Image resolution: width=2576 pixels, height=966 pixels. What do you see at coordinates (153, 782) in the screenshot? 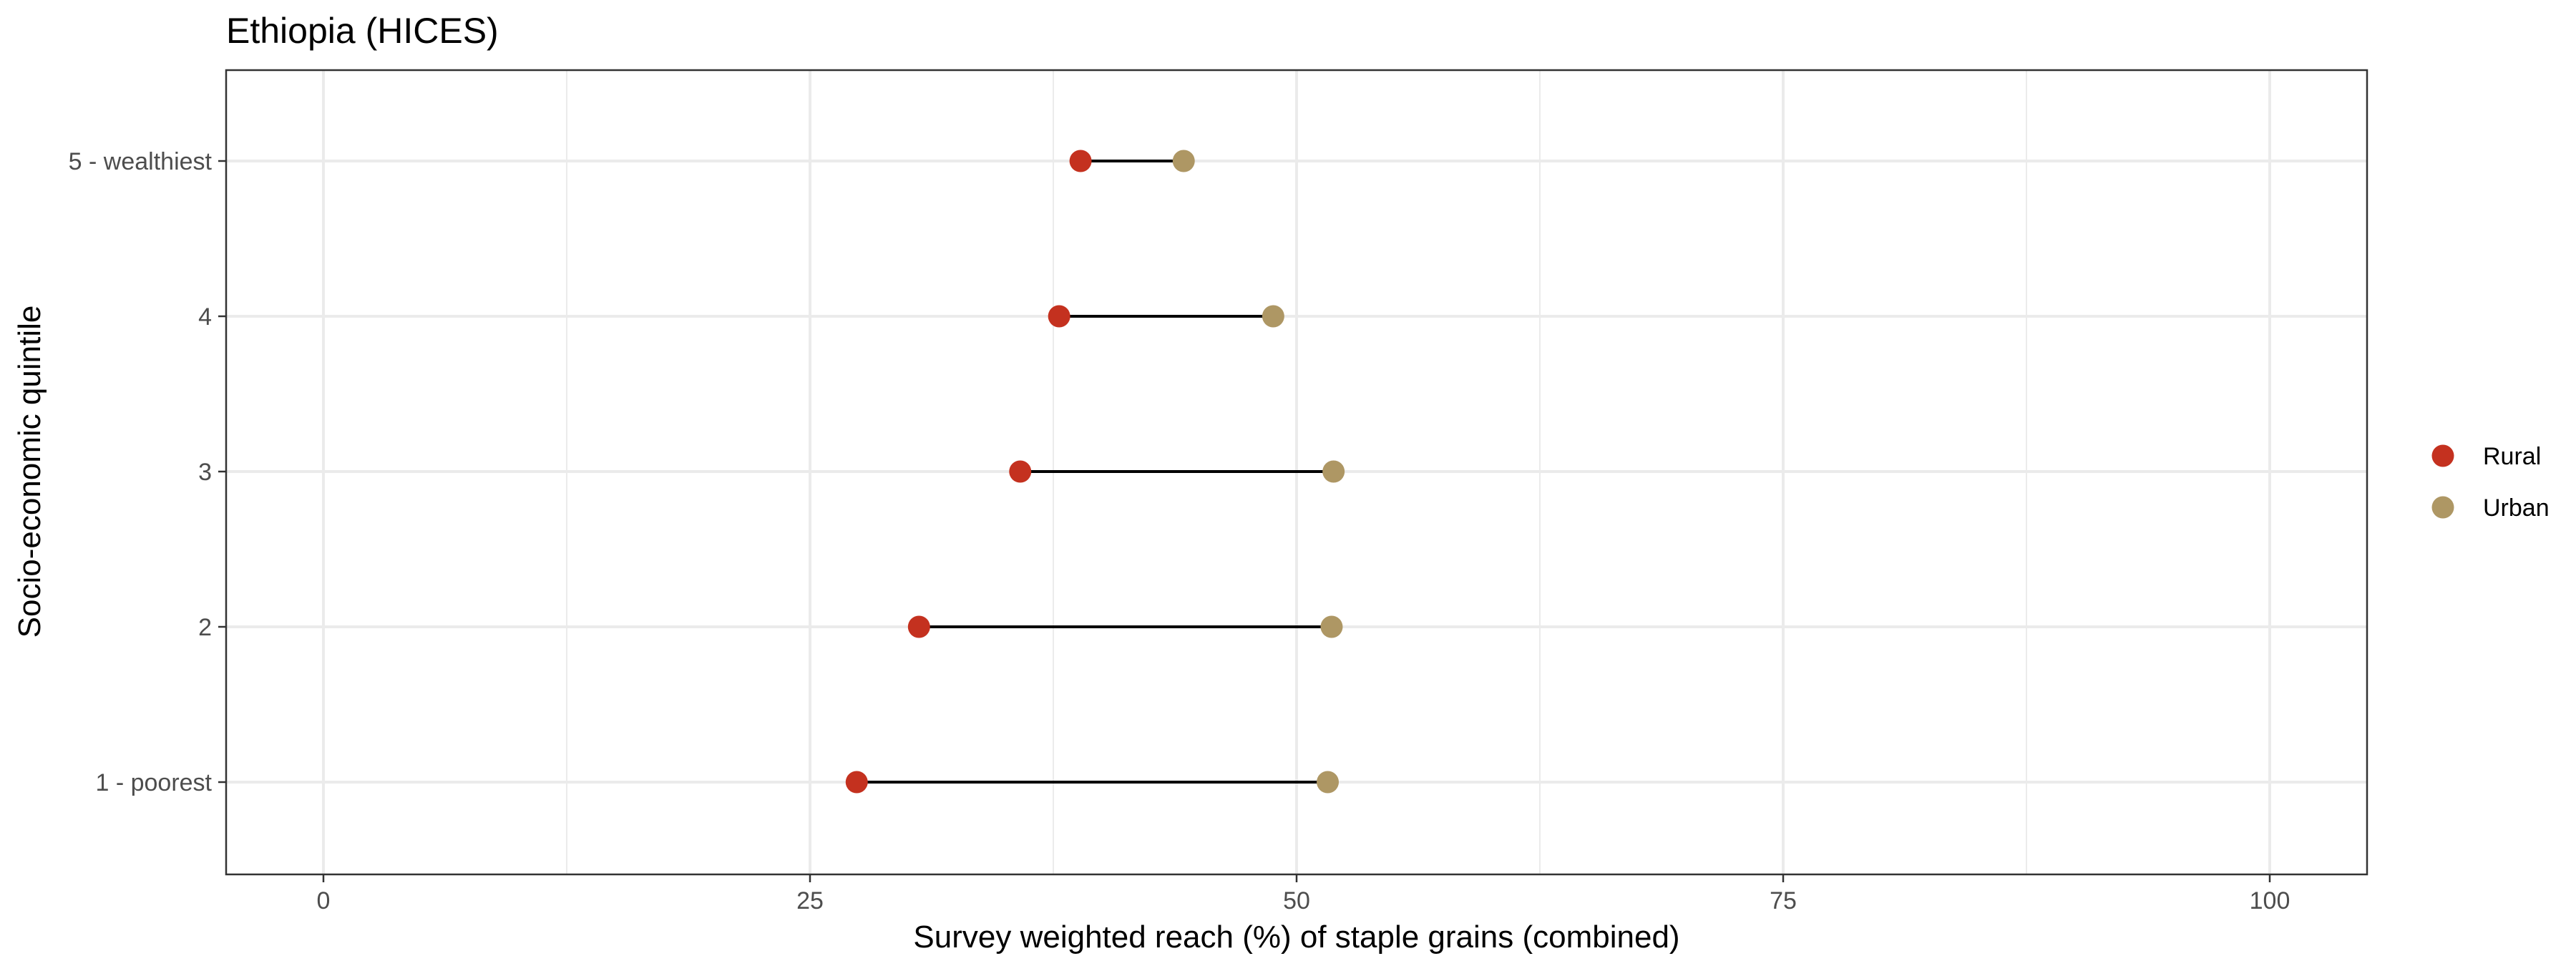
I see `y-tick-label: 1 - poorest` at bounding box center [153, 782].